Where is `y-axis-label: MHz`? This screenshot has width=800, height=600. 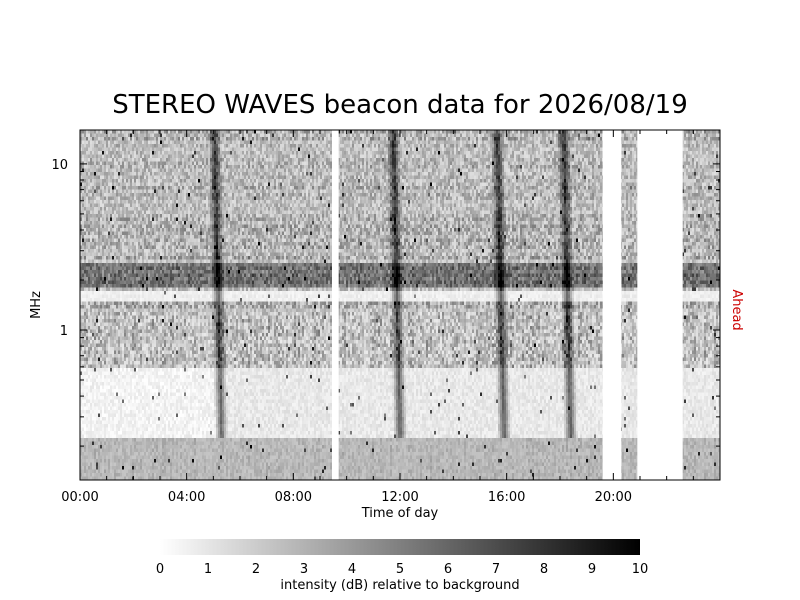 y-axis-label: MHz is located at coordinates (36, 305).